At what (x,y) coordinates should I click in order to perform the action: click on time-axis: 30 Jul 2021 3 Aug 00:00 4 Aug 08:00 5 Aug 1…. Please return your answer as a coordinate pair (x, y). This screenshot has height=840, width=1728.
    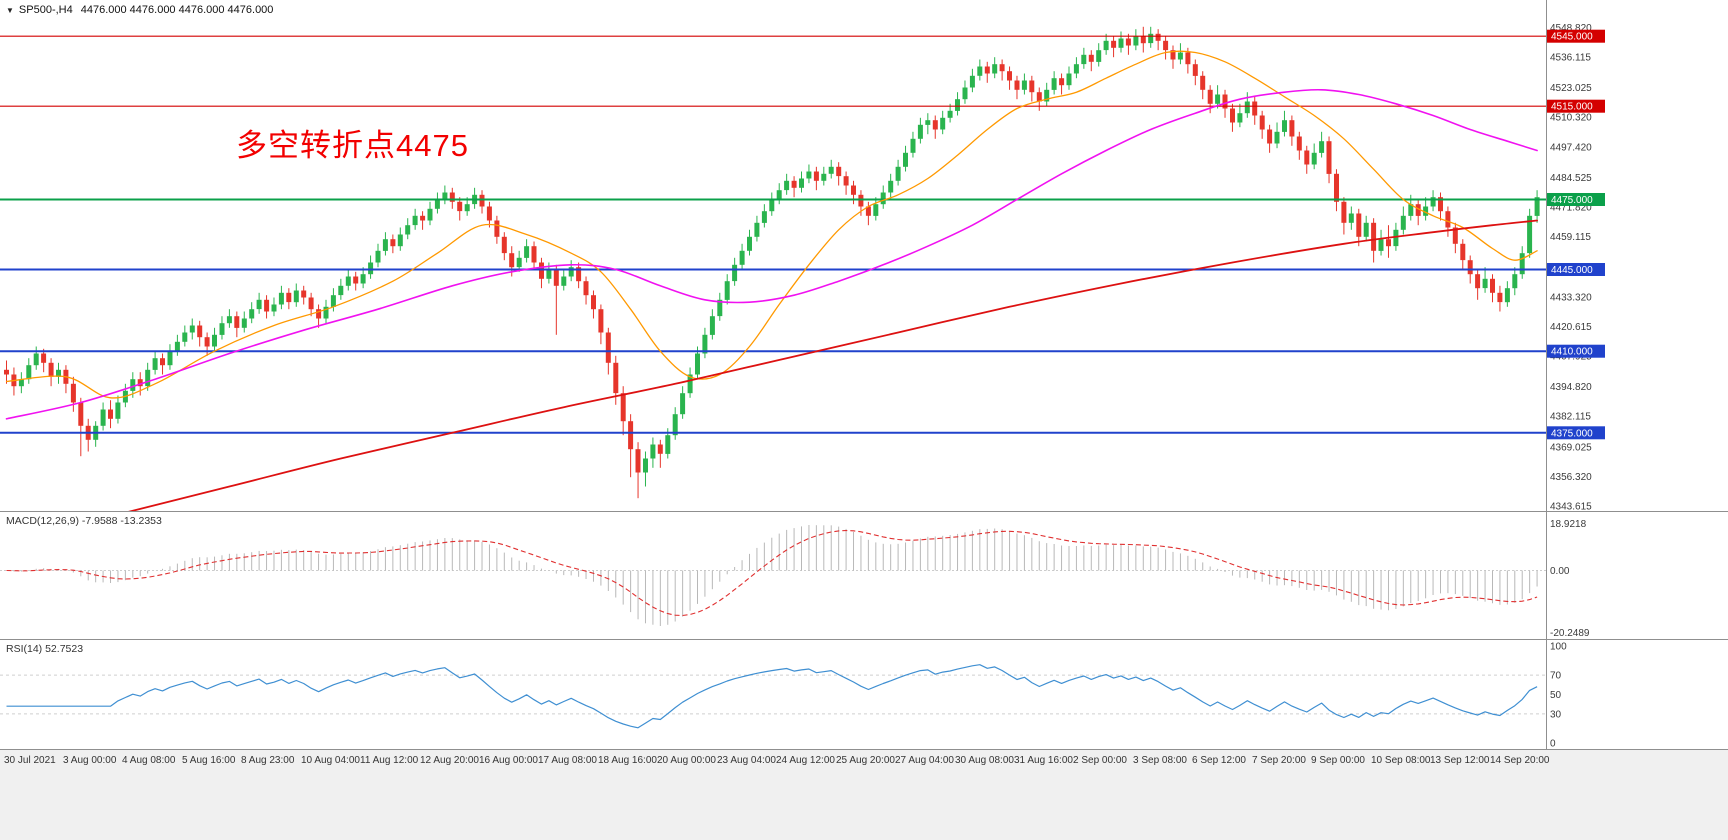
    Looking at the image, I should click on (864, 795).